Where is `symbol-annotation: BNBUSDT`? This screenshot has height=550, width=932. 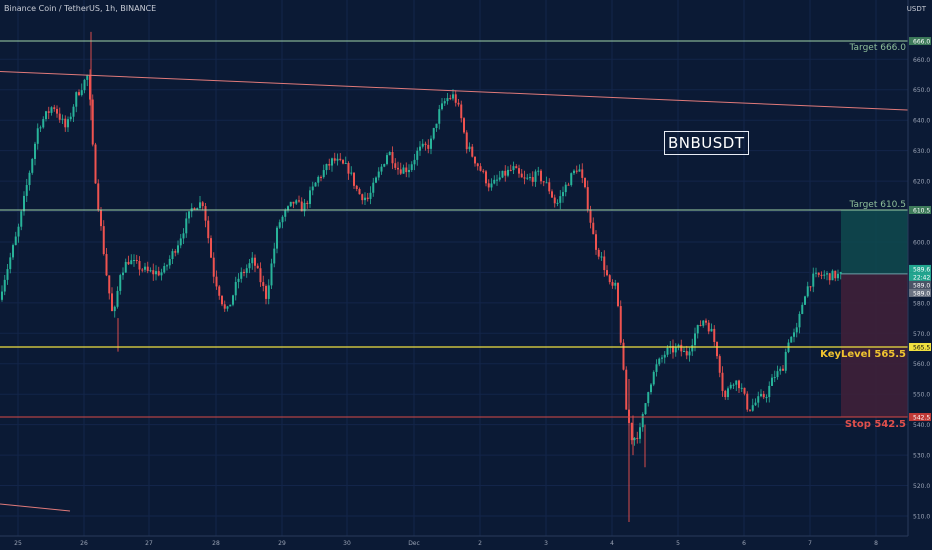 symbol-annotation: BNBUSDT is located at coordinates (706, 143).